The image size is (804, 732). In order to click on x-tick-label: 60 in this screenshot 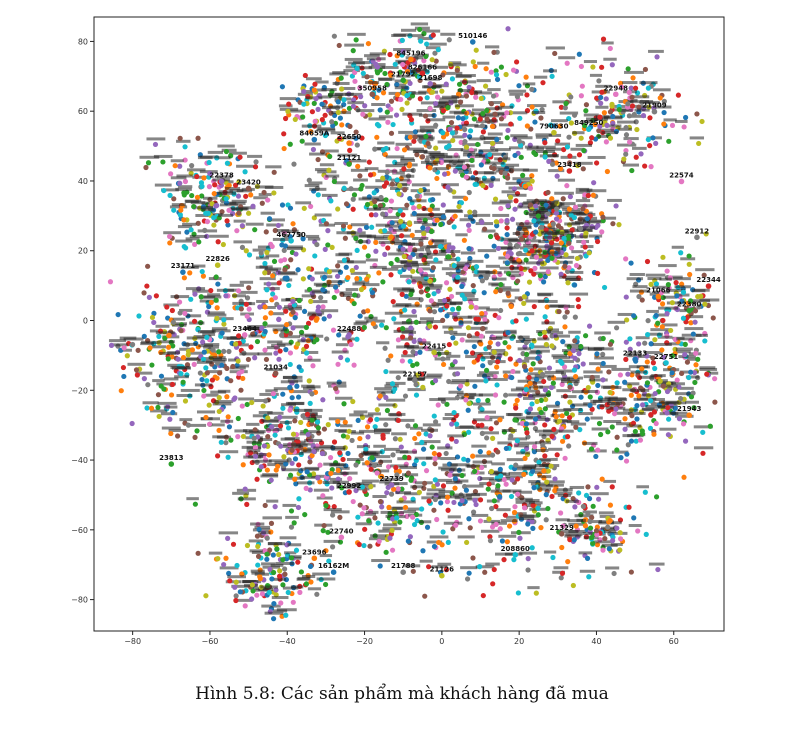, I will do `click(674, 641)`.